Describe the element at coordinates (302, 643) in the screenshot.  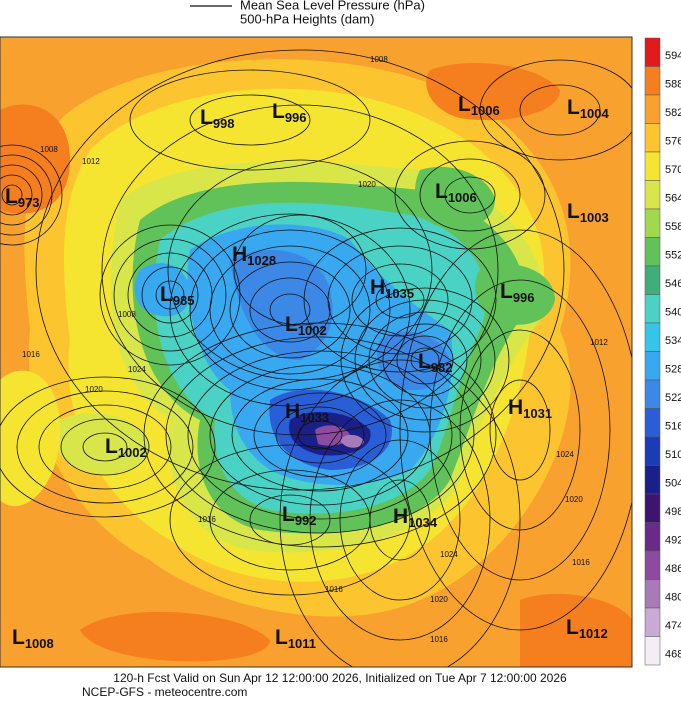
I see `center-pressure: 1011` at that location.